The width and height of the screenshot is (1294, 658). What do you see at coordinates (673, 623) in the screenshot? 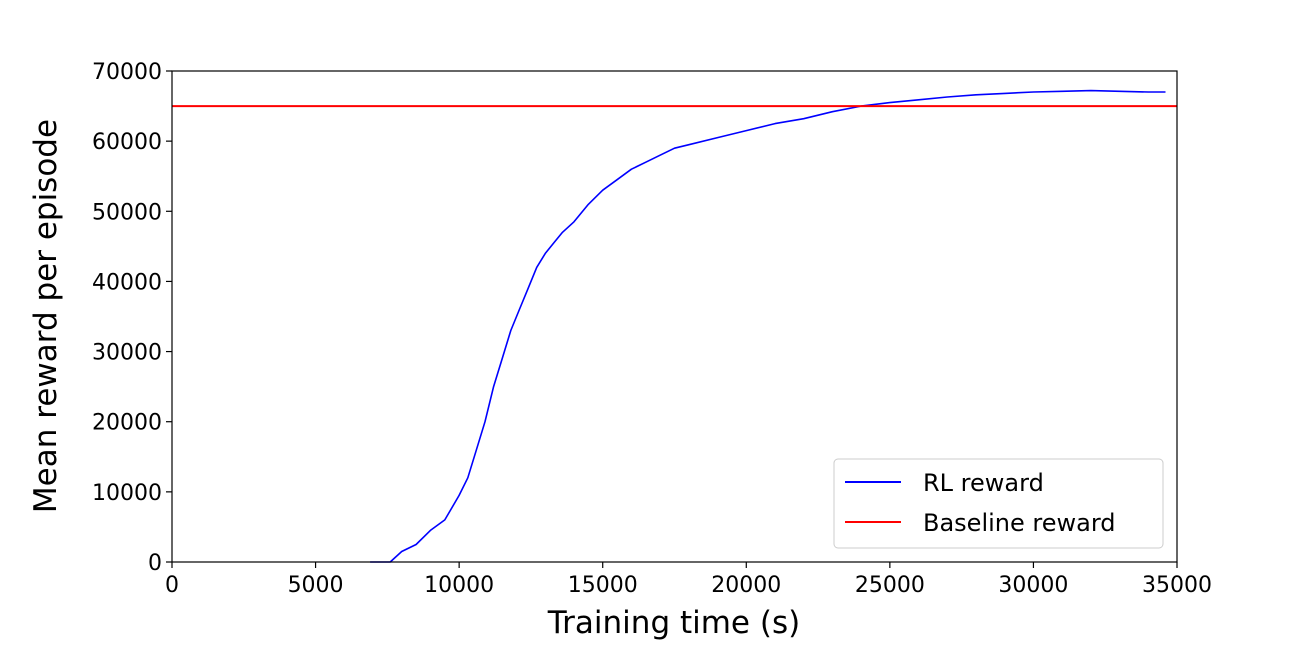
I see `x-axis-title: Training time (s)` at bounding box center [673, 623].